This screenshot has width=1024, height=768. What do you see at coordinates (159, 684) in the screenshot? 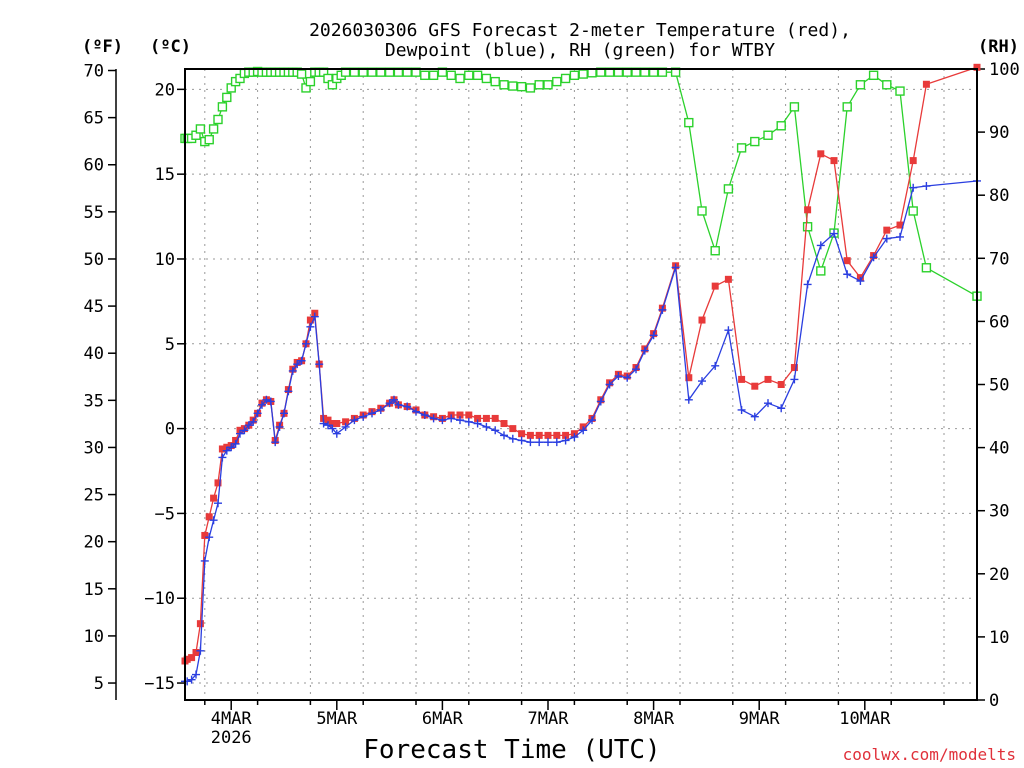
I see `celsius-tick-label: −15` at bounding box center [159, 684].